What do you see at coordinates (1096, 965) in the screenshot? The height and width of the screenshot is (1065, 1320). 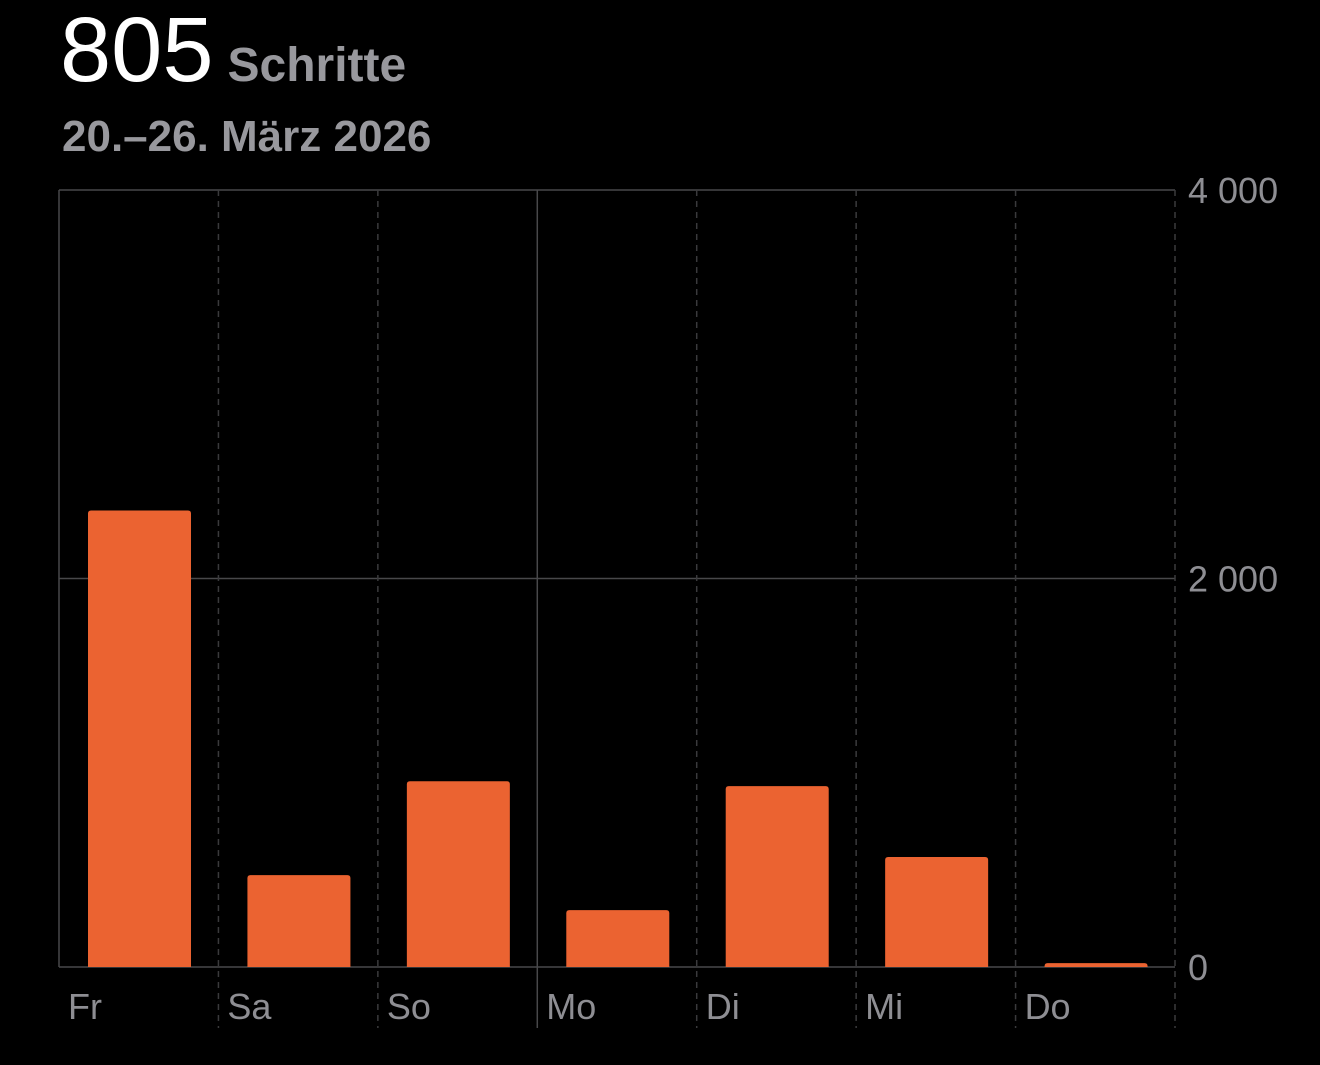 I see `bar-do` at bounding box center [1096, 965].